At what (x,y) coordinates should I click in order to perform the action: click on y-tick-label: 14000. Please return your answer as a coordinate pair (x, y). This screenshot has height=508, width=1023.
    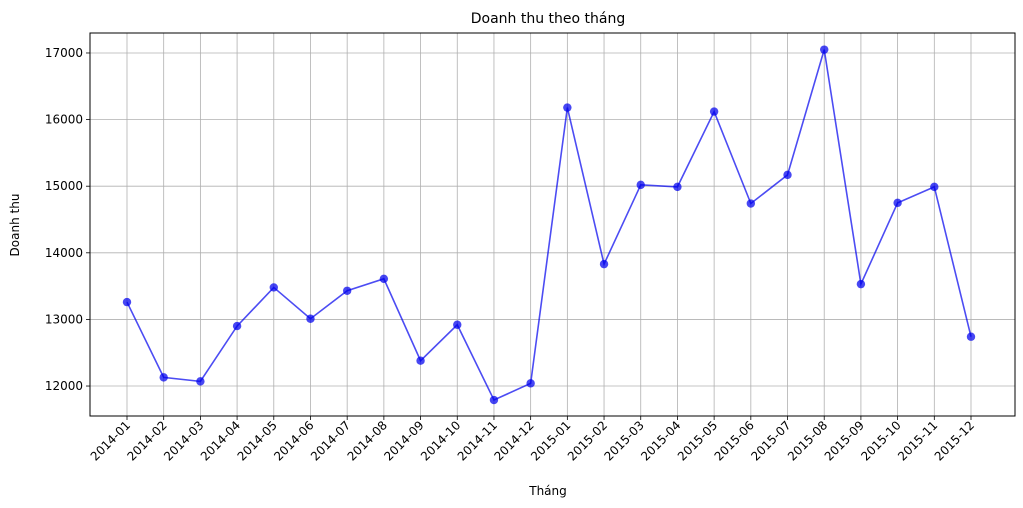
    Looking at the image, I should click on (64, 253).